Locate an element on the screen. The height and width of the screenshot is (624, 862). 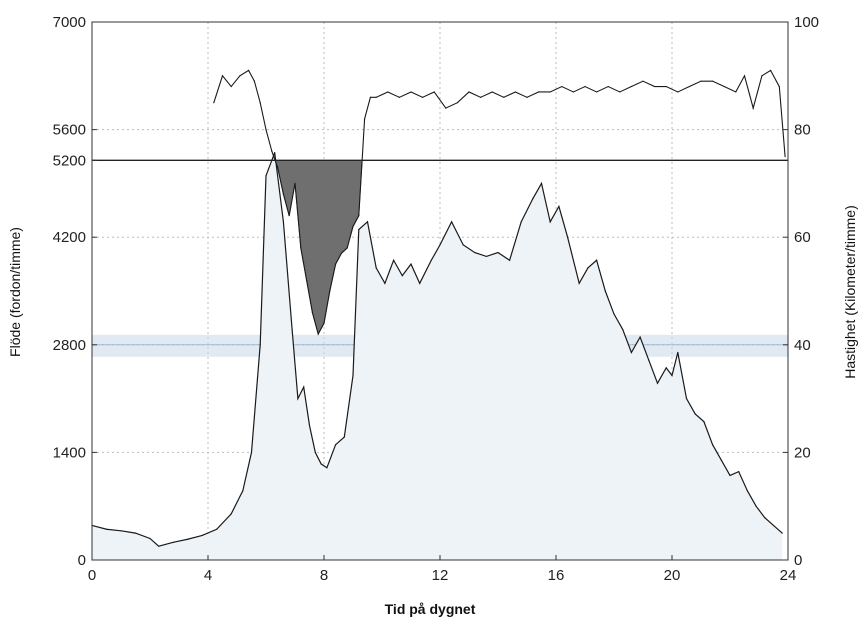
y-right-tick-label: 100 is located at coordinates (806, 22).